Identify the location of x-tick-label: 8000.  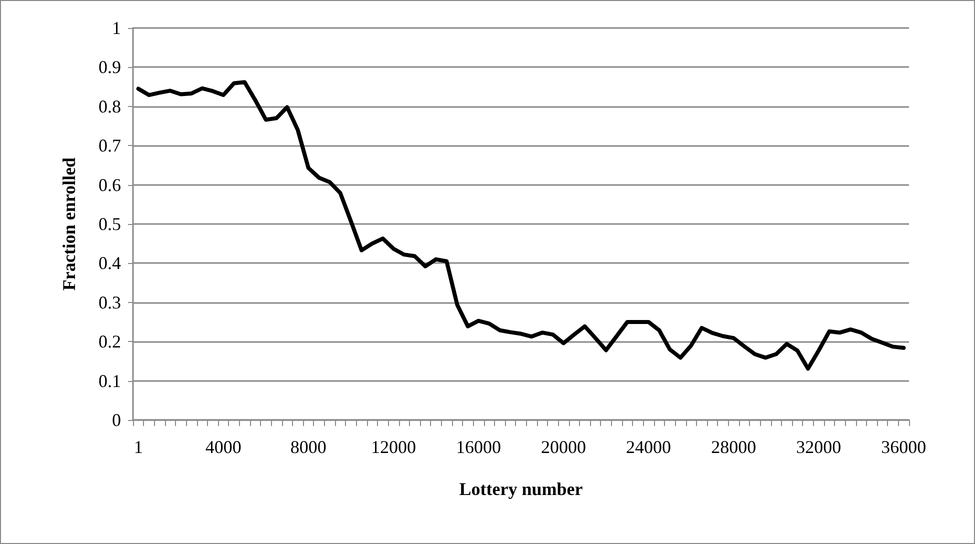
(308, 447).